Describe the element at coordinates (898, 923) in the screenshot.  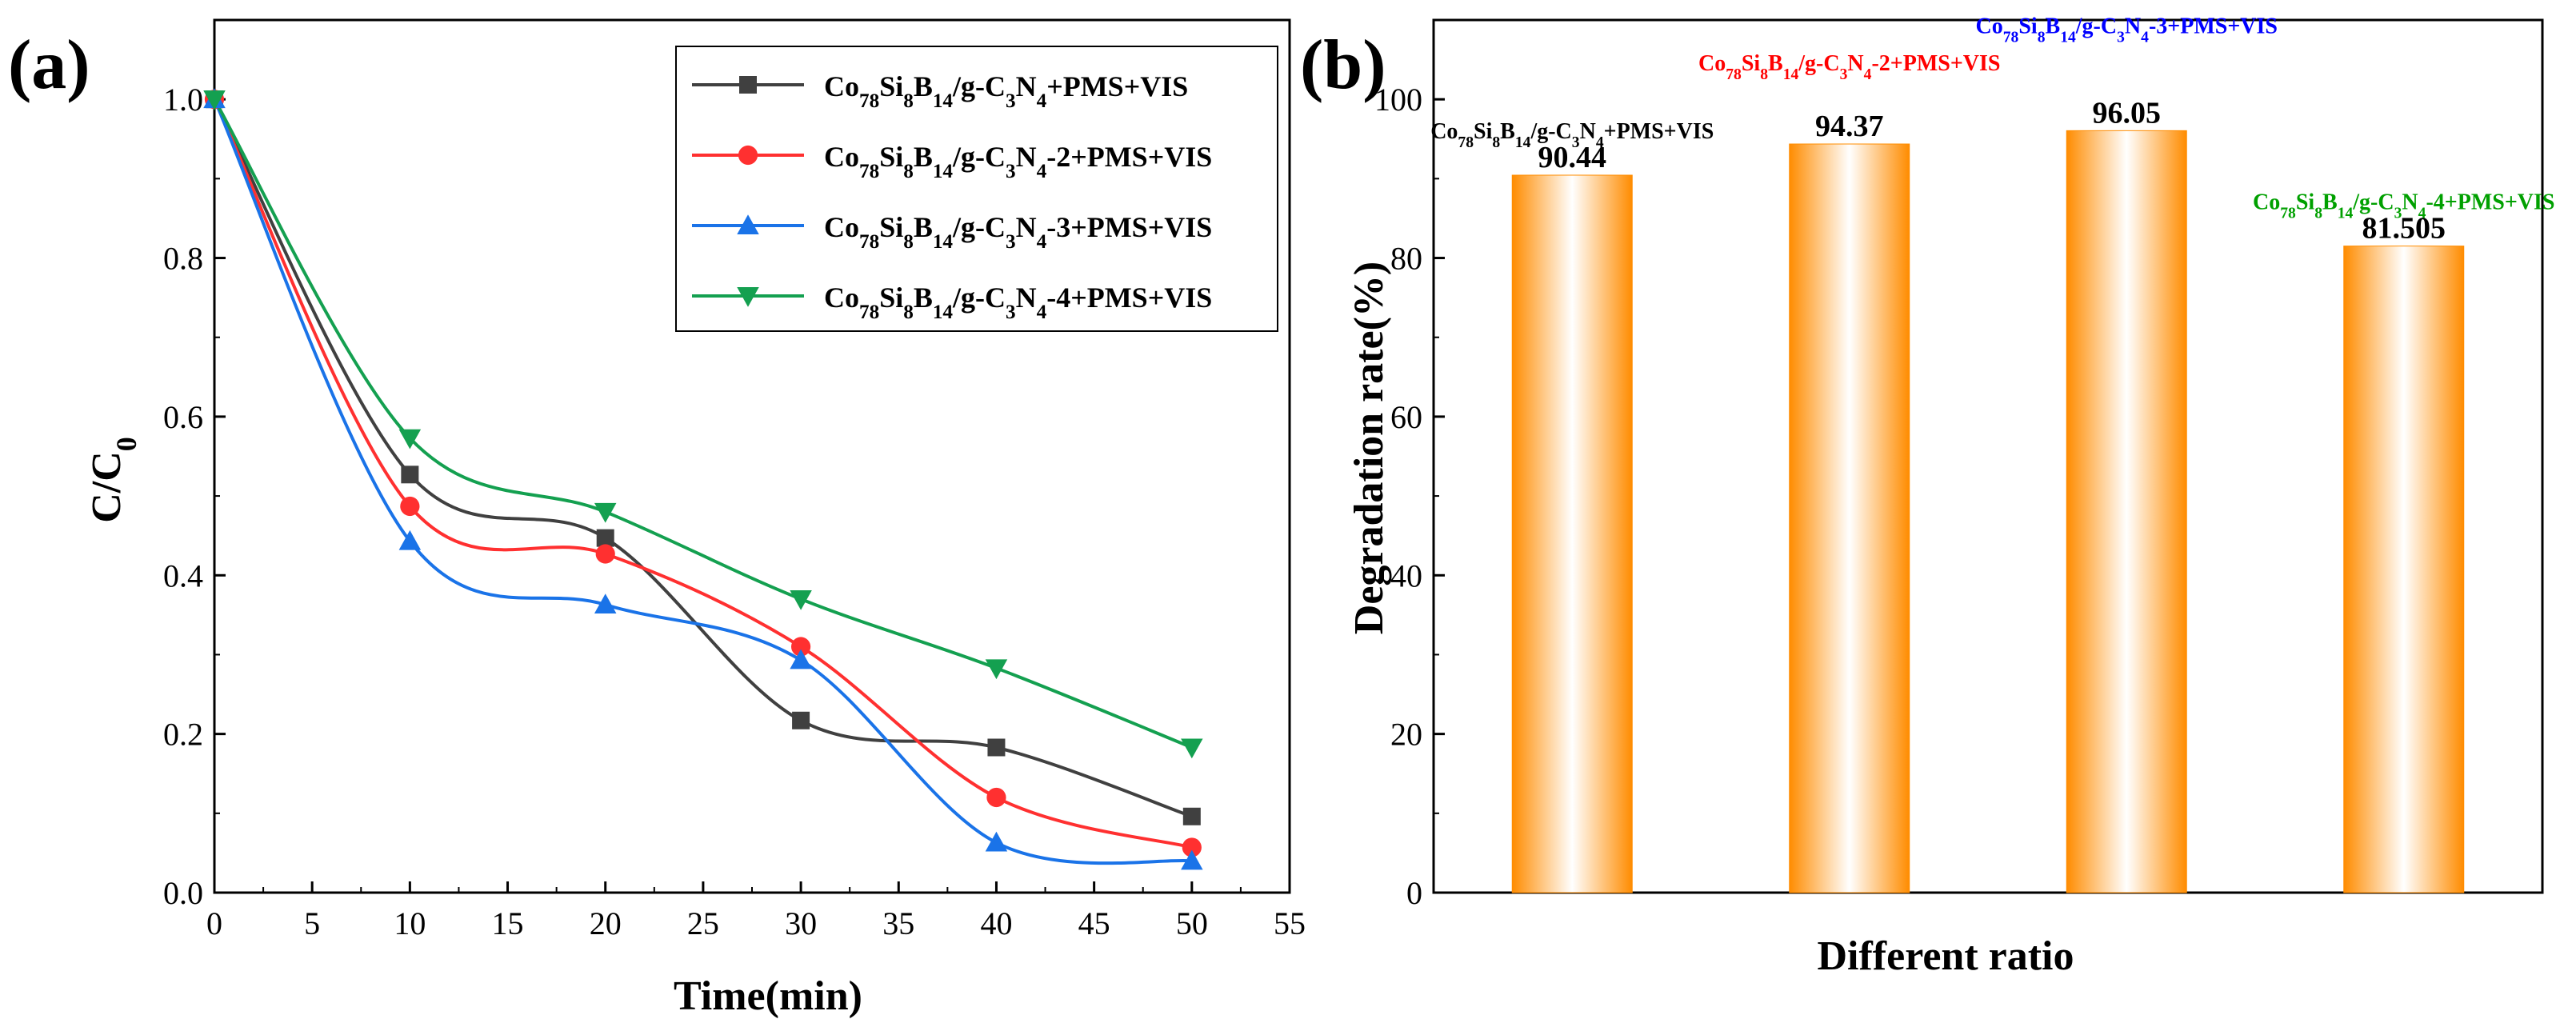
I see `x-tick-label: 35` at that location.